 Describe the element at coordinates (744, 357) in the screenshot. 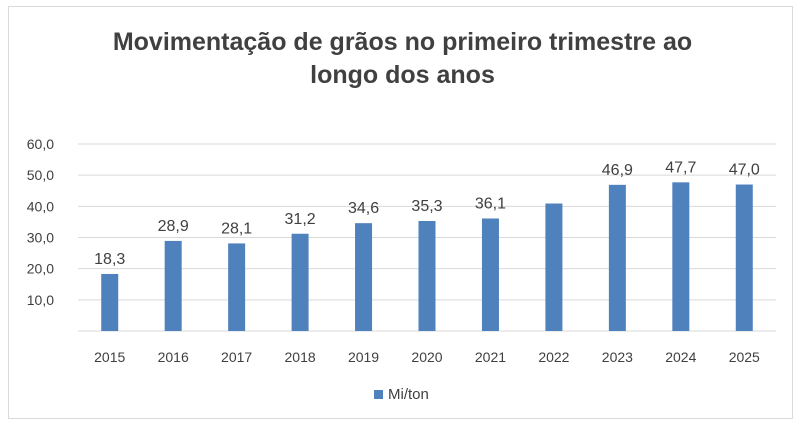

I see `x-tick-label: 2025` at that location.